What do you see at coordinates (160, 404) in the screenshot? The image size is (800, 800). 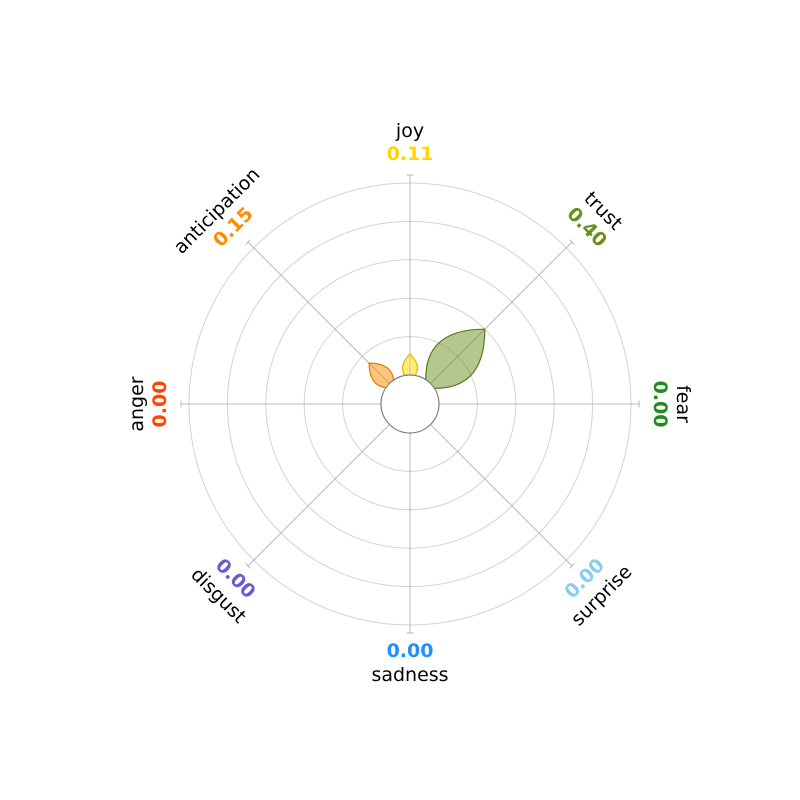 I see `value-label-anger: 0.00` at bounding box center [160, 404].